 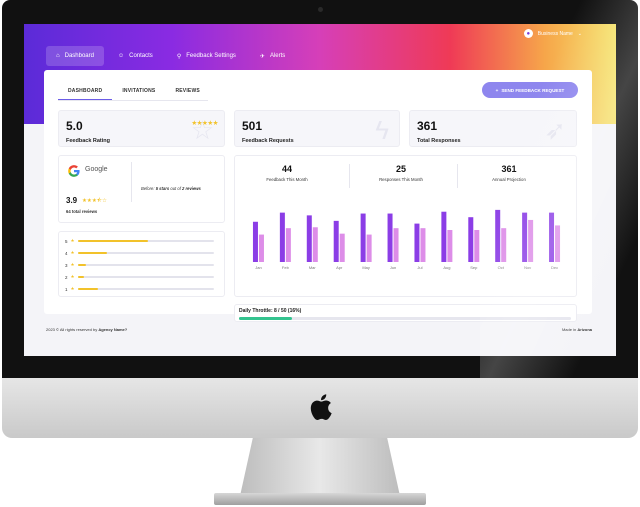 What do you see at coordinates (96, 169) in the screenshot?
I see `google-name: Google` at bounding box center [96, 169].